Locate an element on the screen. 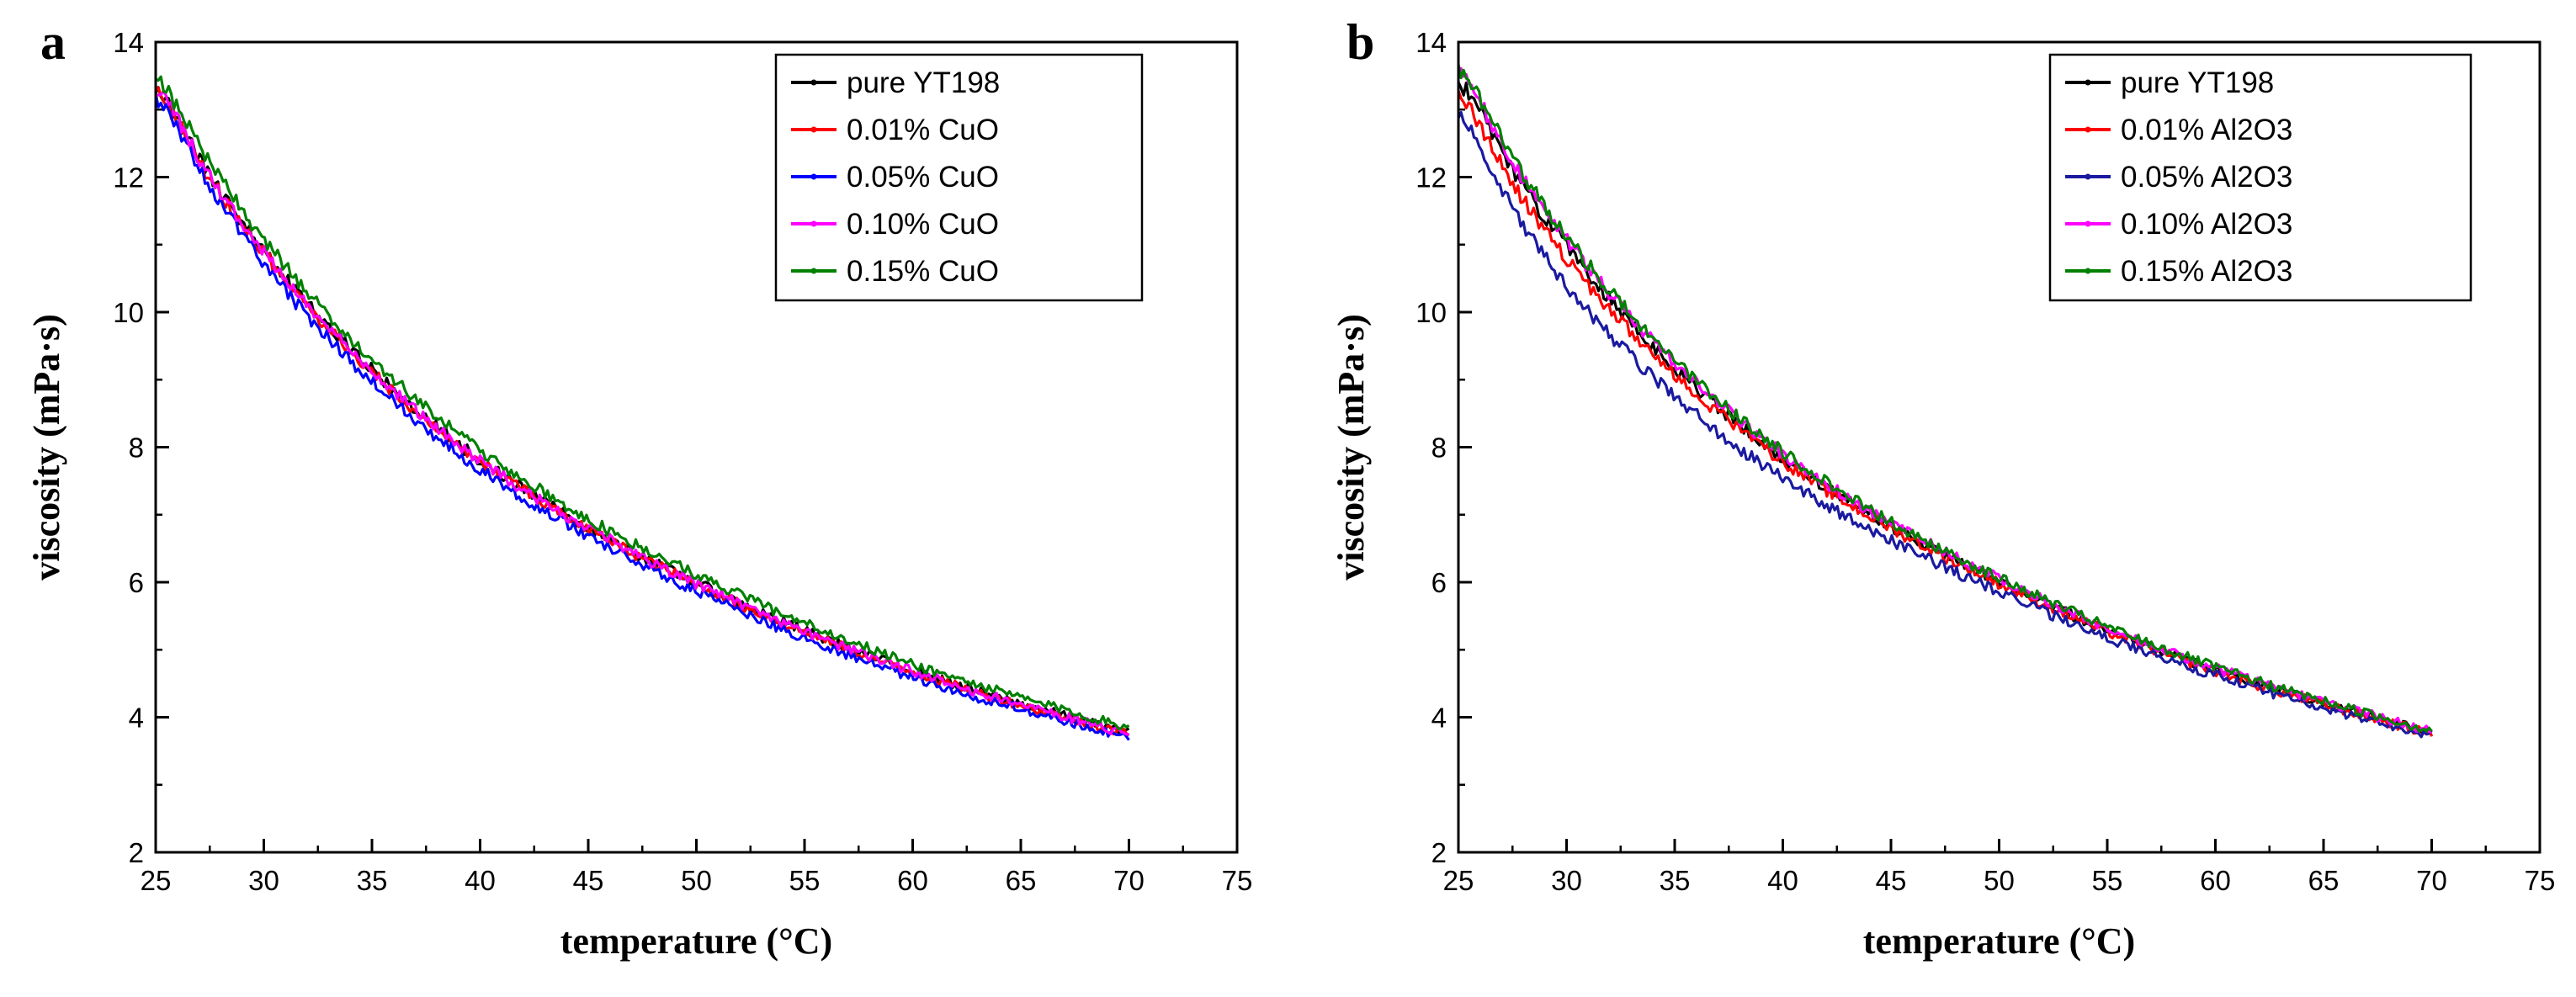  legend-item: 0.10% CuO is located at coordinates (895, 224).